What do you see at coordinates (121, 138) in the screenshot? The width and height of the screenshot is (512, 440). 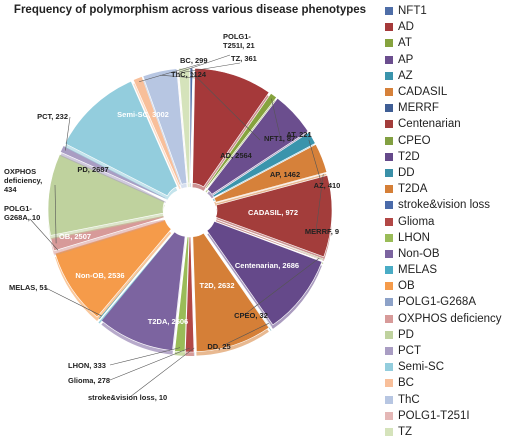 I see `pie-slice-semi-sc` at bounding box center [121, 138].